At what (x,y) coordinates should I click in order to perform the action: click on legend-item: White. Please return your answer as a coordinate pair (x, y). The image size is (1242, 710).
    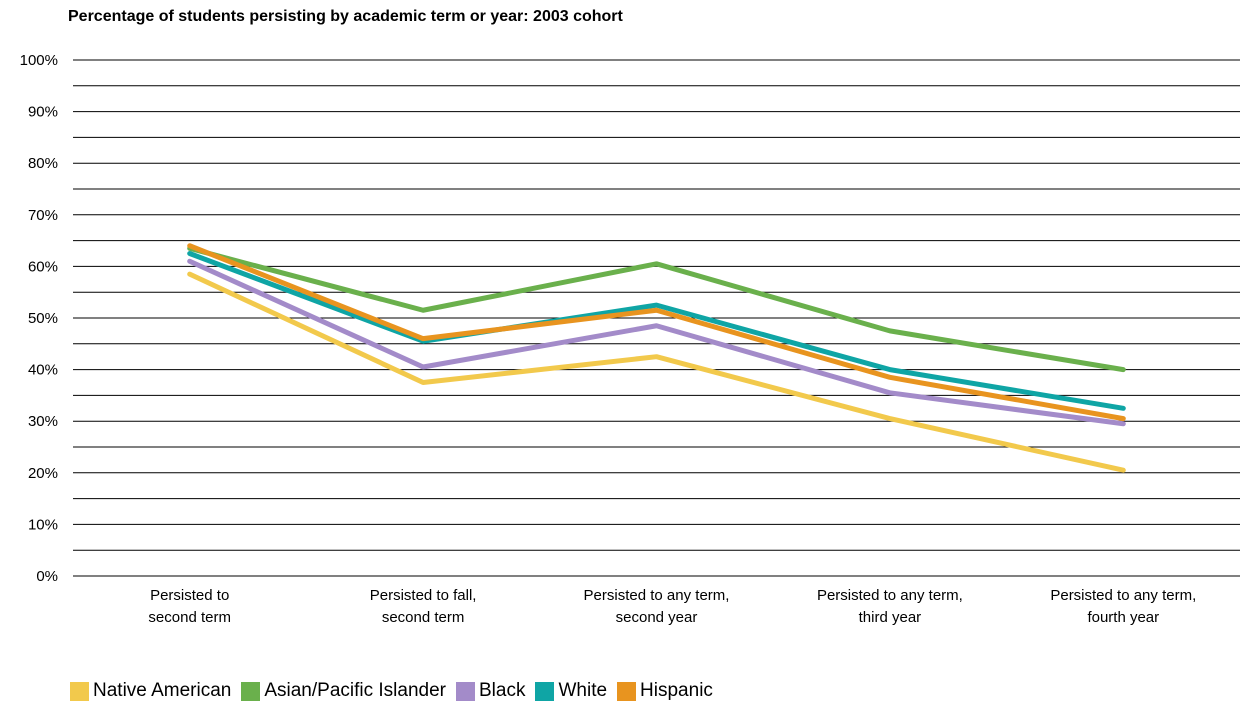
    Looking at the image, I should click on (571, 691).